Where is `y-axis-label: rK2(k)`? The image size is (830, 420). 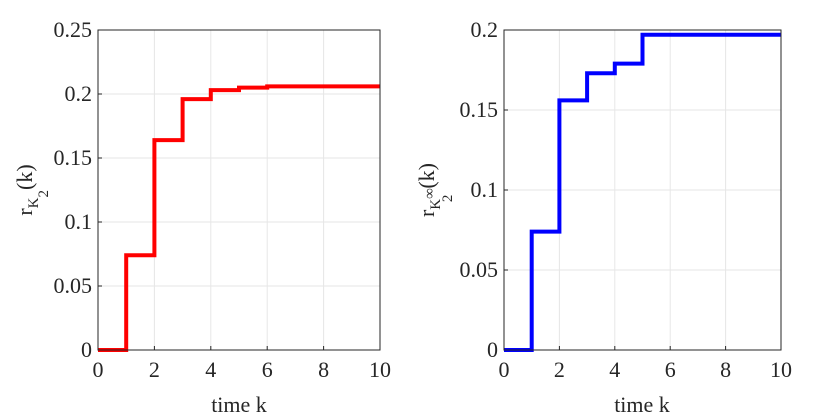 y-axis-label: rK2(k) is located at coordinates (32, 189).